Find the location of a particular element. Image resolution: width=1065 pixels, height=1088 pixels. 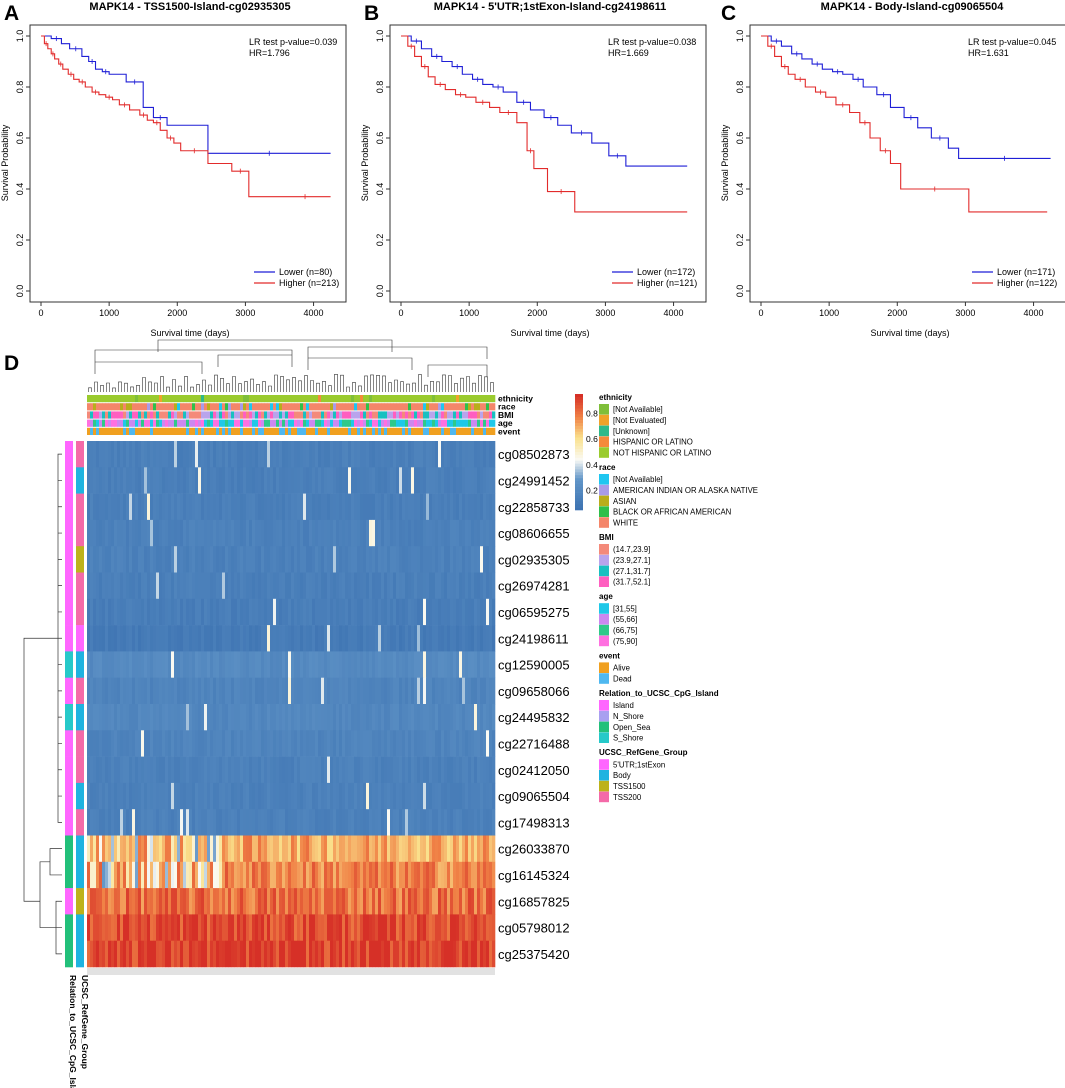

legend-item-label: AMERICAN INDIAN OR ALASKA NATIVE is located at coordinates (685, 490).